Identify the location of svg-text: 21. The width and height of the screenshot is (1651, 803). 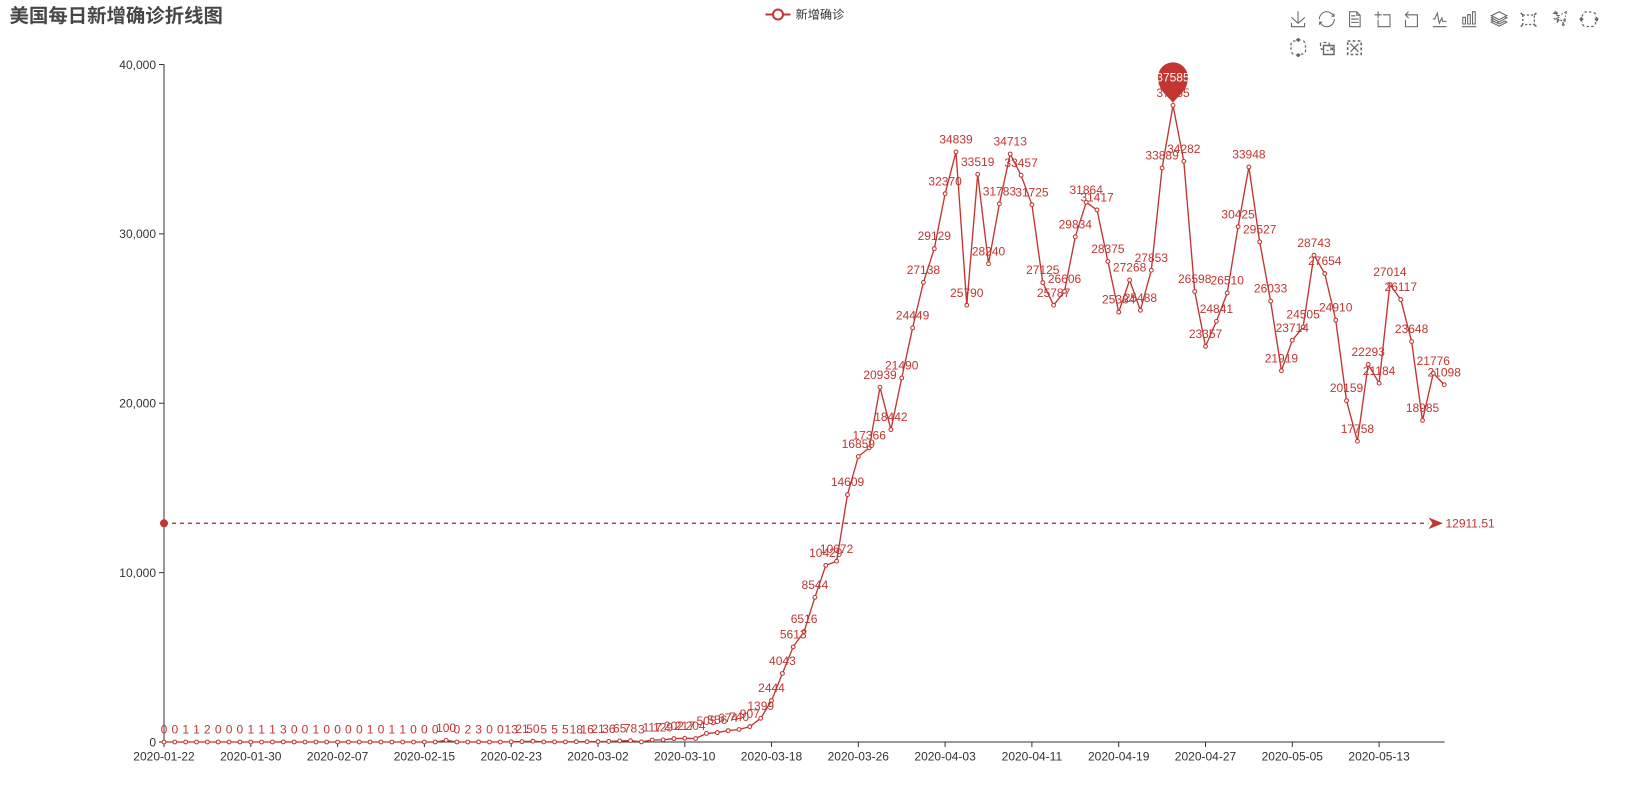
(522, 729).